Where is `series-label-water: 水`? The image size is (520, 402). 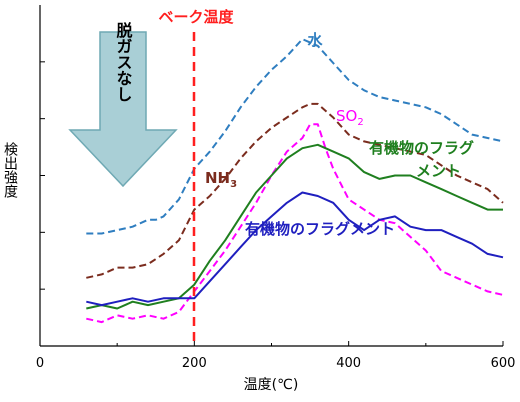
series-label-water: 水 is located at coordinates (315, 40).